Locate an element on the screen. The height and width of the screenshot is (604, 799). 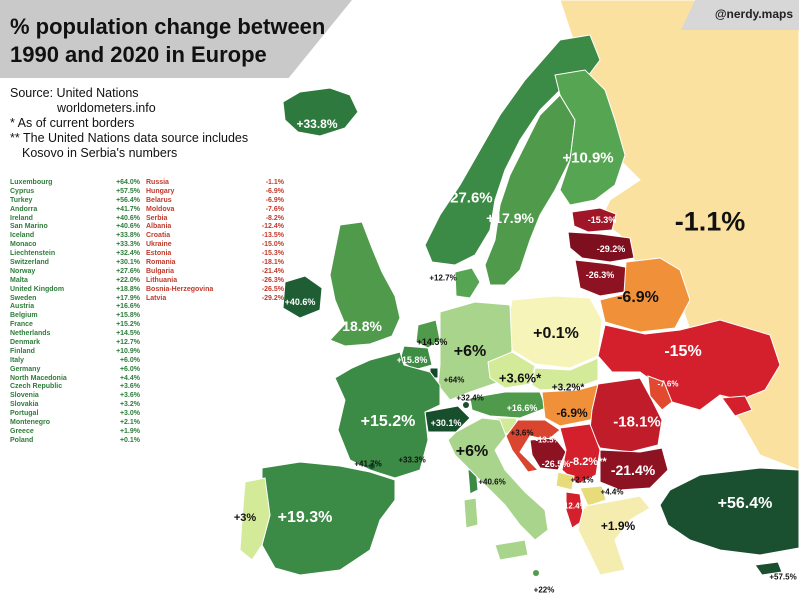
region-andorra is located at coordinates (372, 466).